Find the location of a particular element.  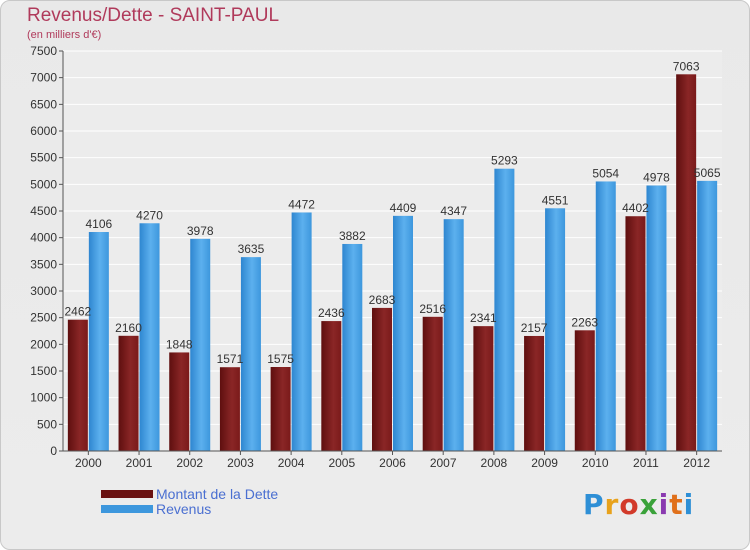

legend-swatch-revenue is located at coordinates (127, 509).